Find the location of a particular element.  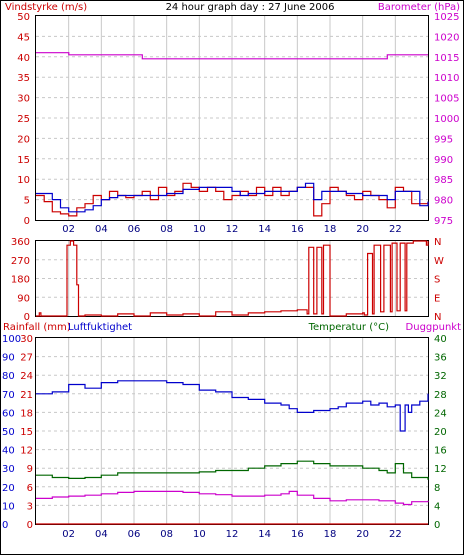

panel-3-rainfall-ticks: 0 3 6 9 12 15 18 21 24 27 30 is located at coordinates (26, 432).